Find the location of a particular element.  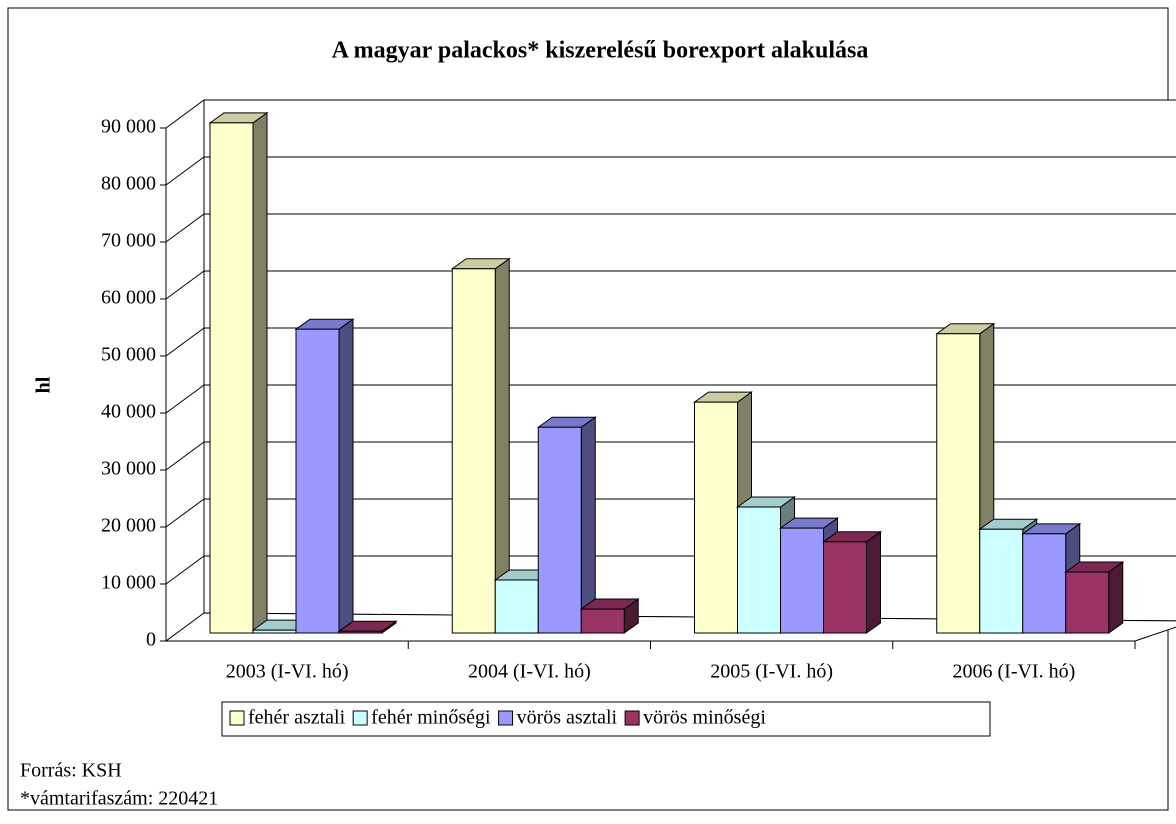

y-tick-label: 50 000 is located at coordinates (128, 355).